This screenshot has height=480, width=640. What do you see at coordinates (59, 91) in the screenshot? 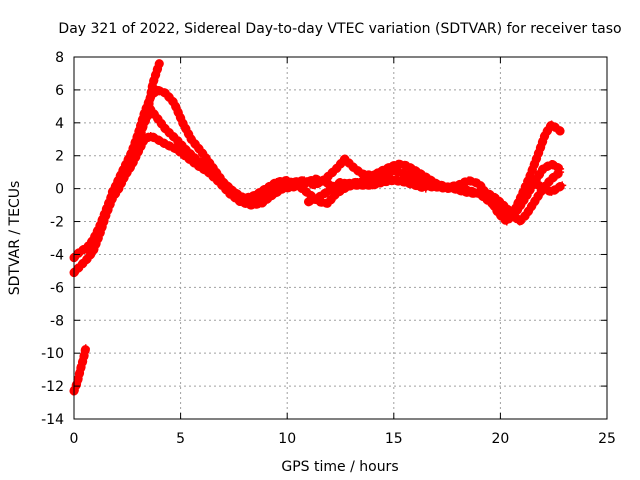
I see `y-tick-label: 6` at bounding box center [59, 91].